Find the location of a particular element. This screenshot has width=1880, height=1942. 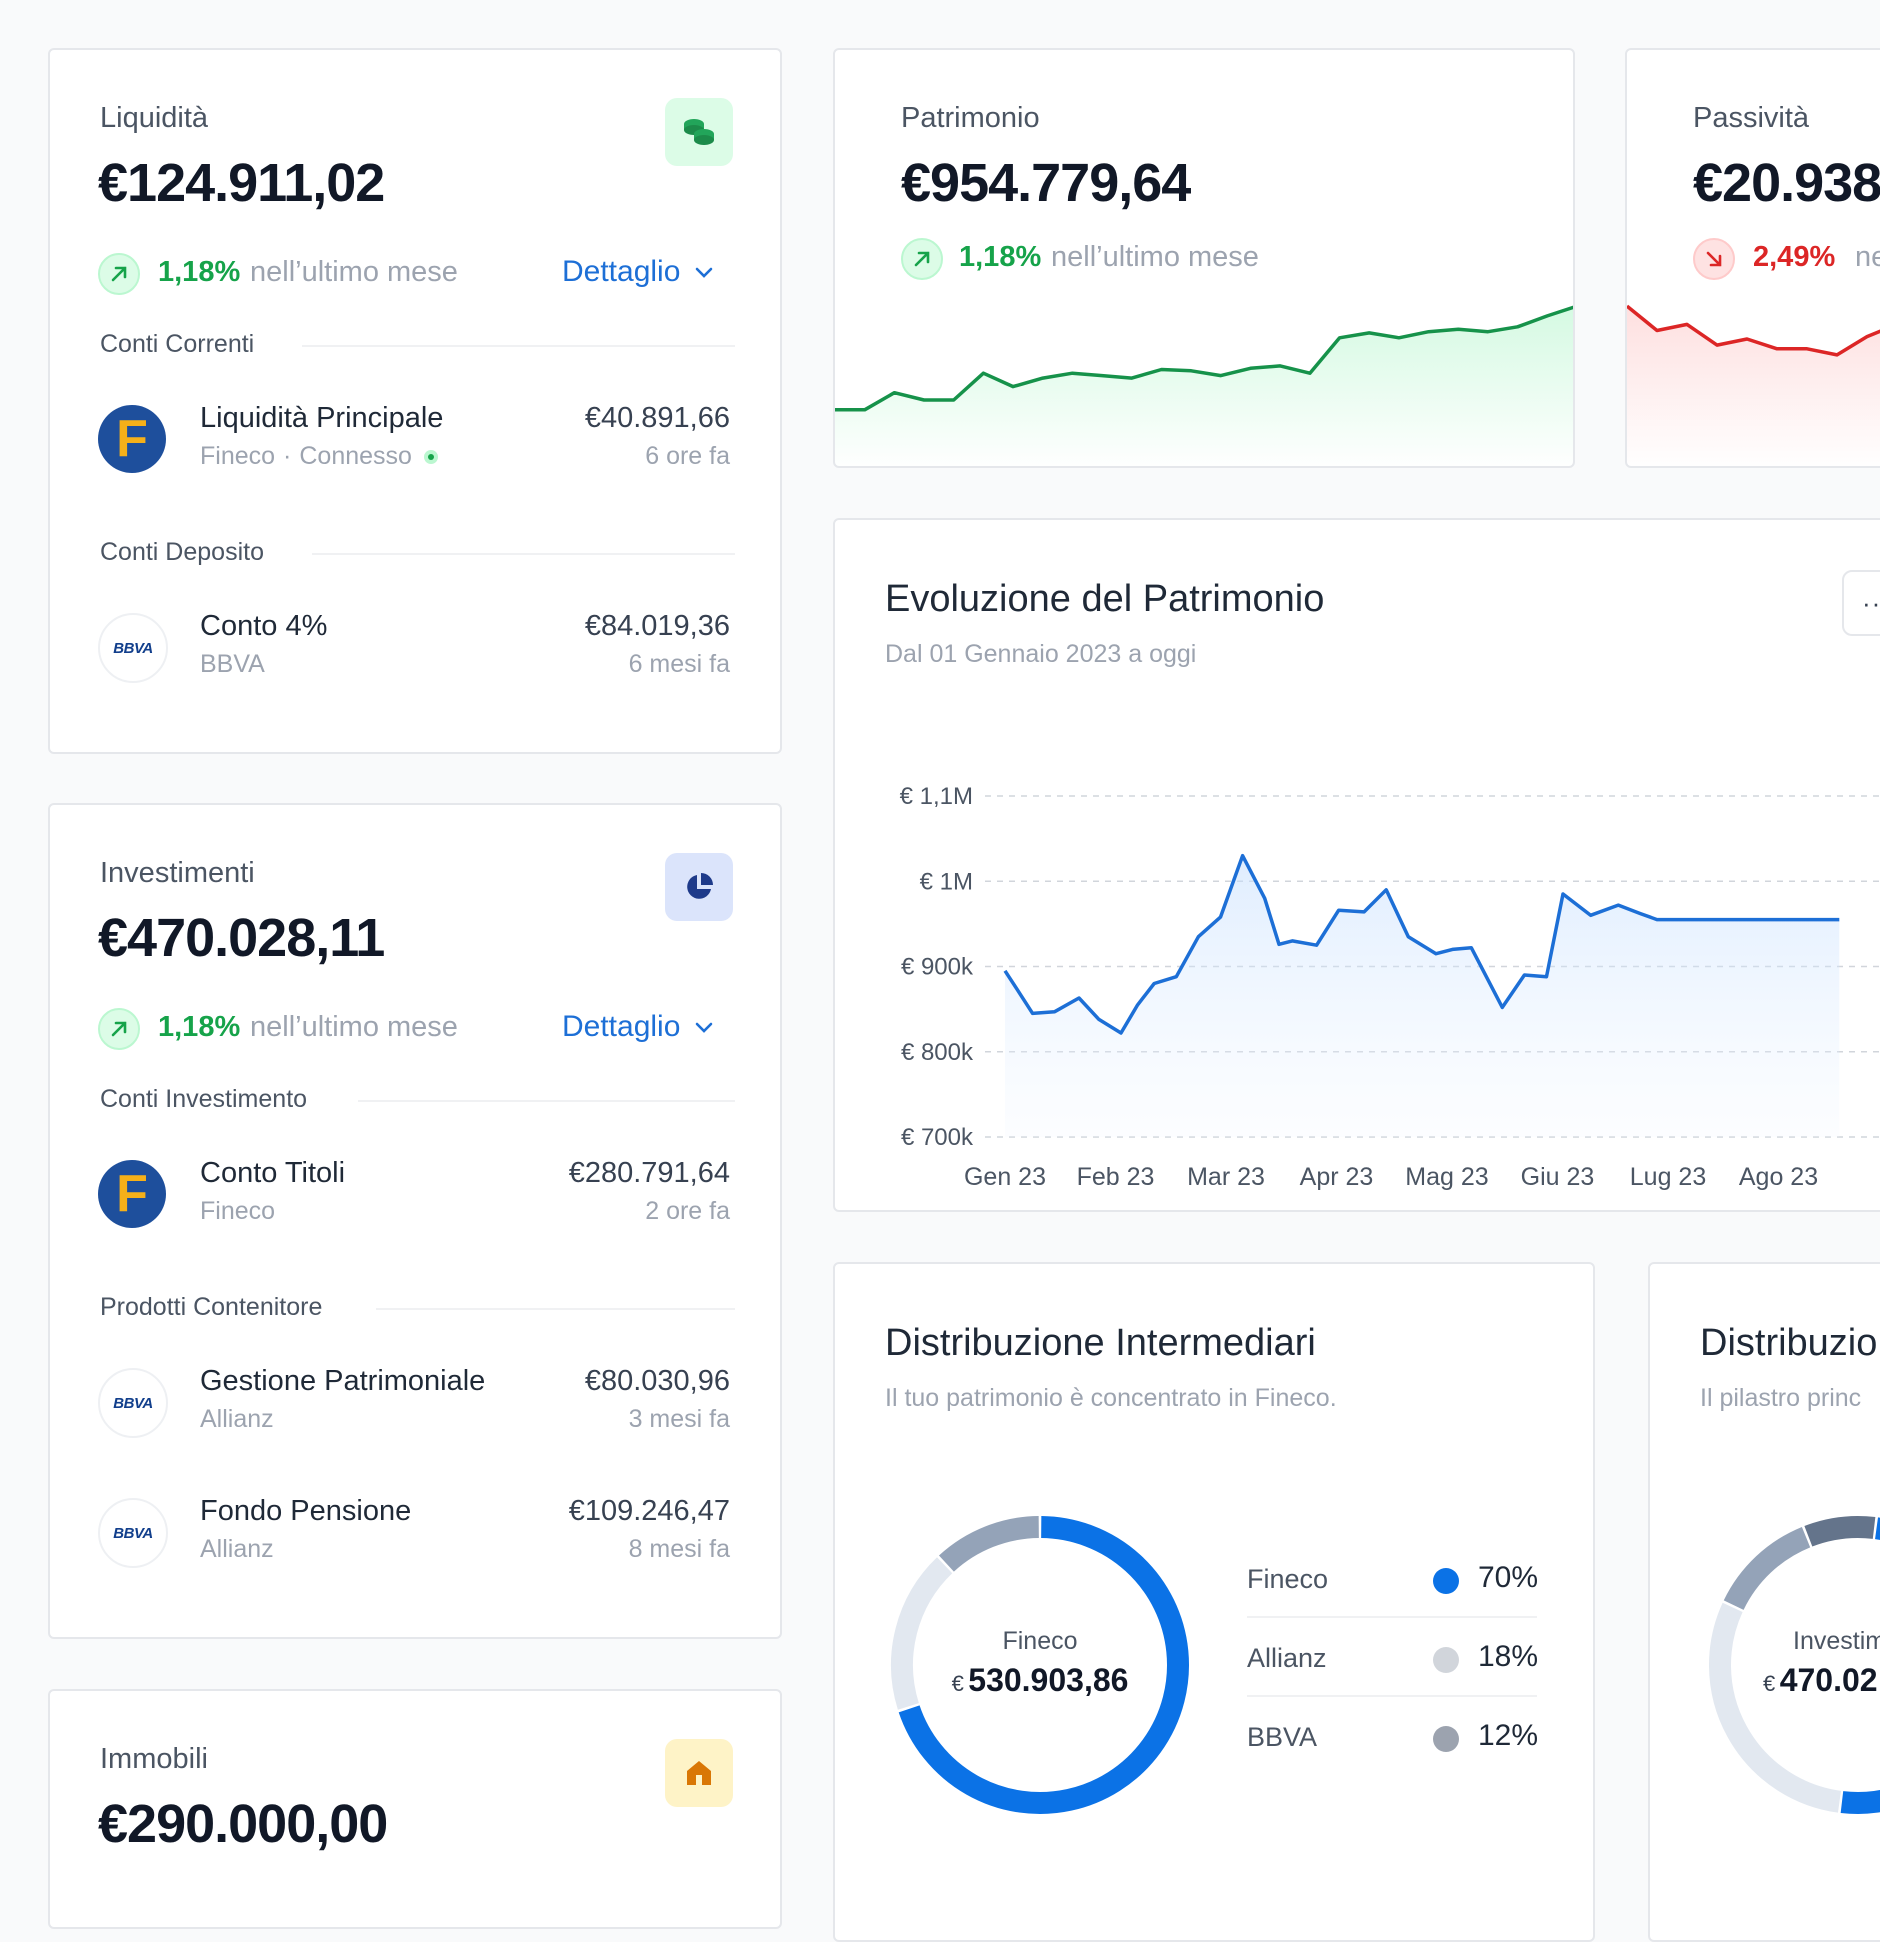

account-updated: 8 mesi fa is located at coordinates (679, 1549).